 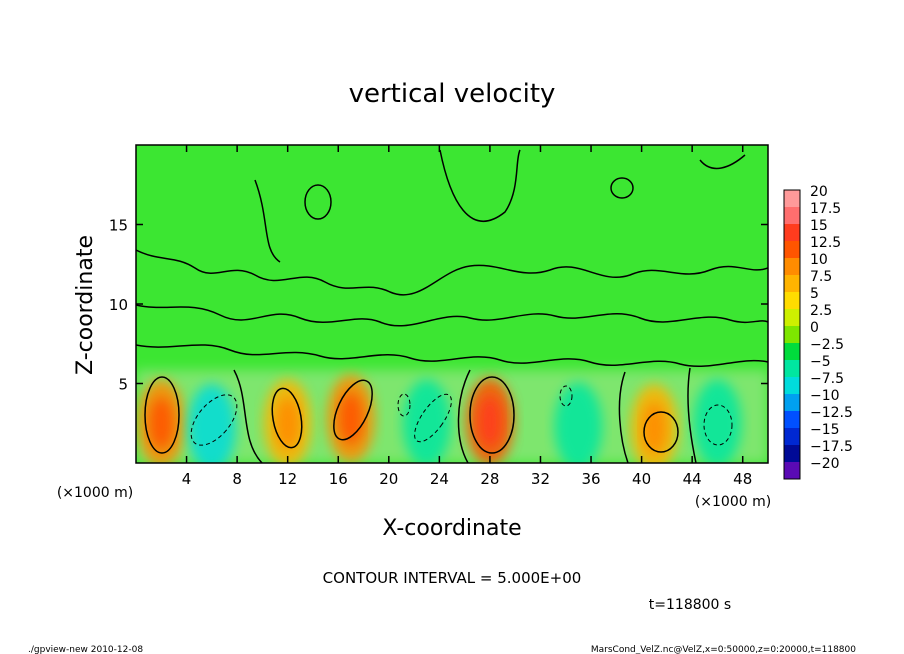 What do you see at coordinates (95, 493) in the screenshot?
I see `y-unit-label: (×1000 m)` at bounding box center [95, 493].